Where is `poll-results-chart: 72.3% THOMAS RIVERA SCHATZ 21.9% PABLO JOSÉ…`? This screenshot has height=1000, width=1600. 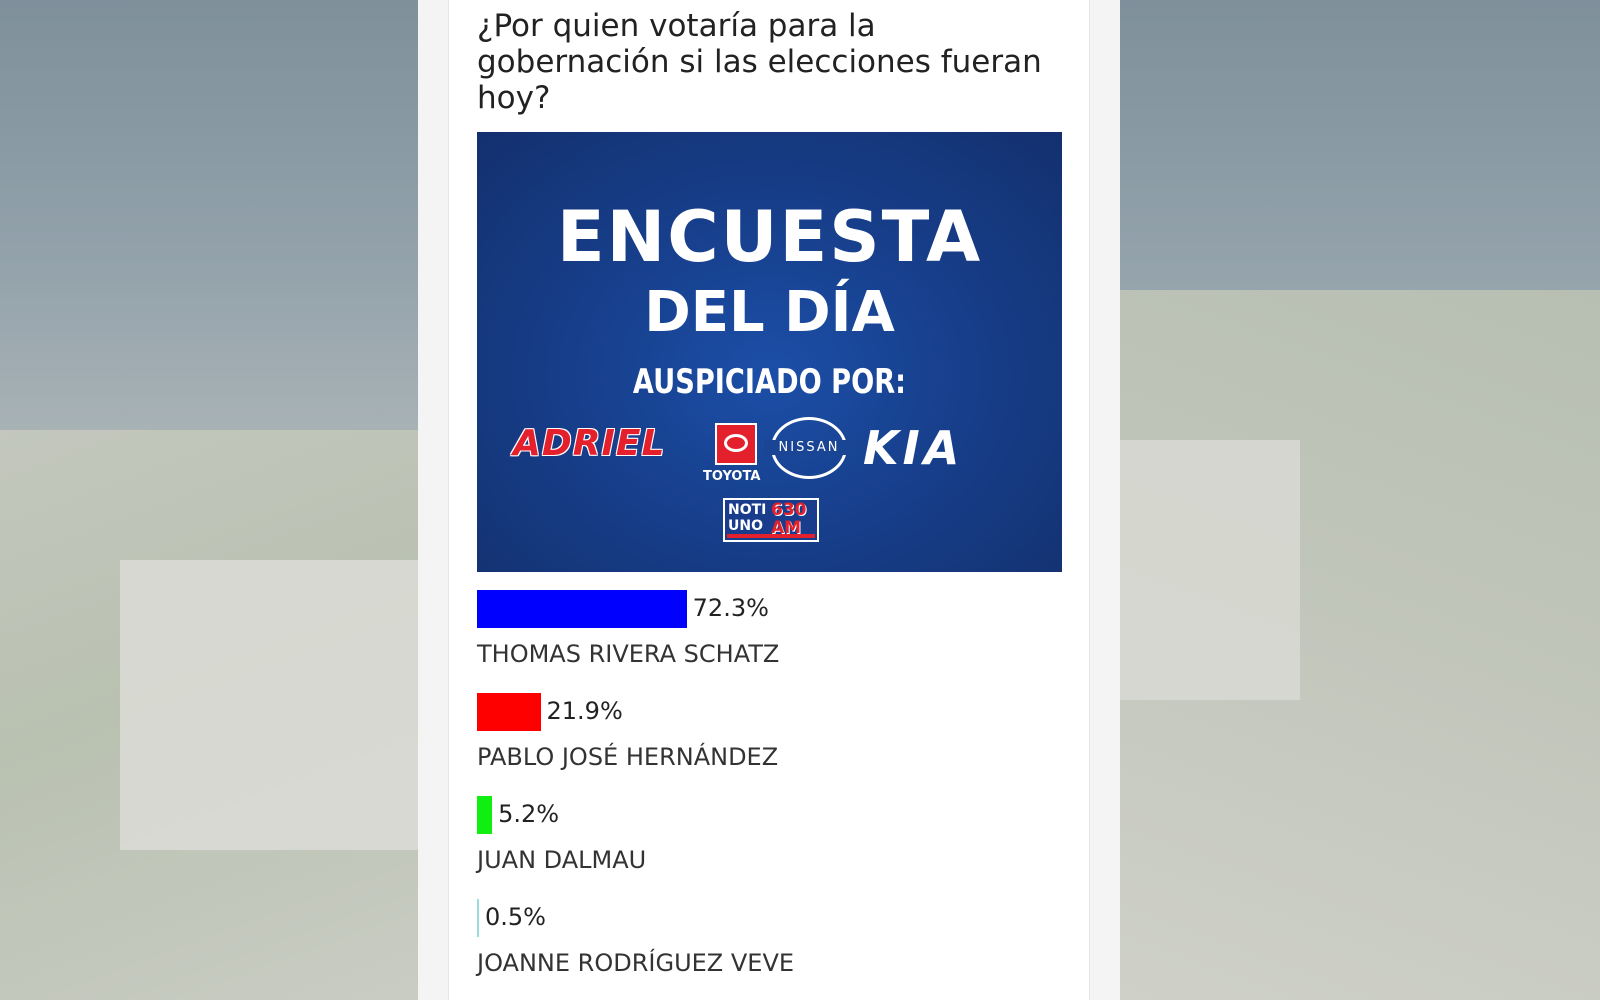
poll-results-chart: 72.3% THOMAS RIVERA SCHATZ 21.9% PABLO JOSÉ… is located at coordinates (769, 795).